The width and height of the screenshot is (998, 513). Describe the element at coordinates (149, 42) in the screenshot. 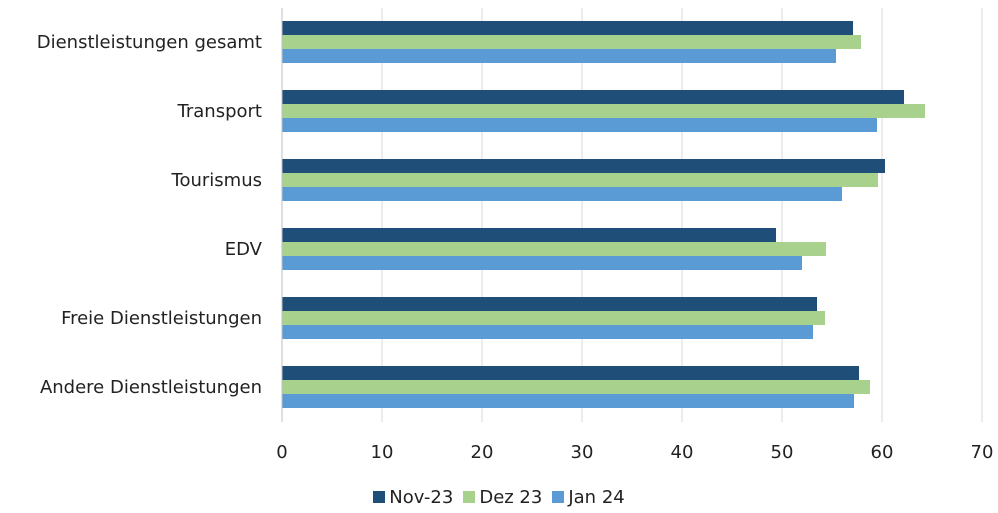

I see `category-label: Dienstleistungen gesamt` at that location.